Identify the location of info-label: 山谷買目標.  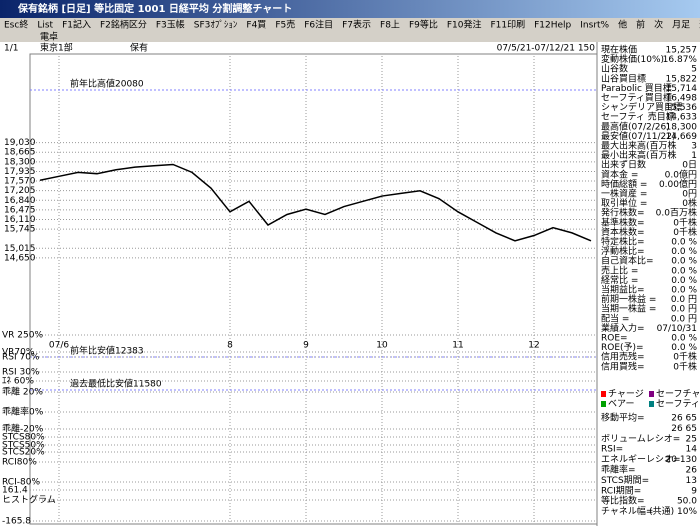
(623, 78).